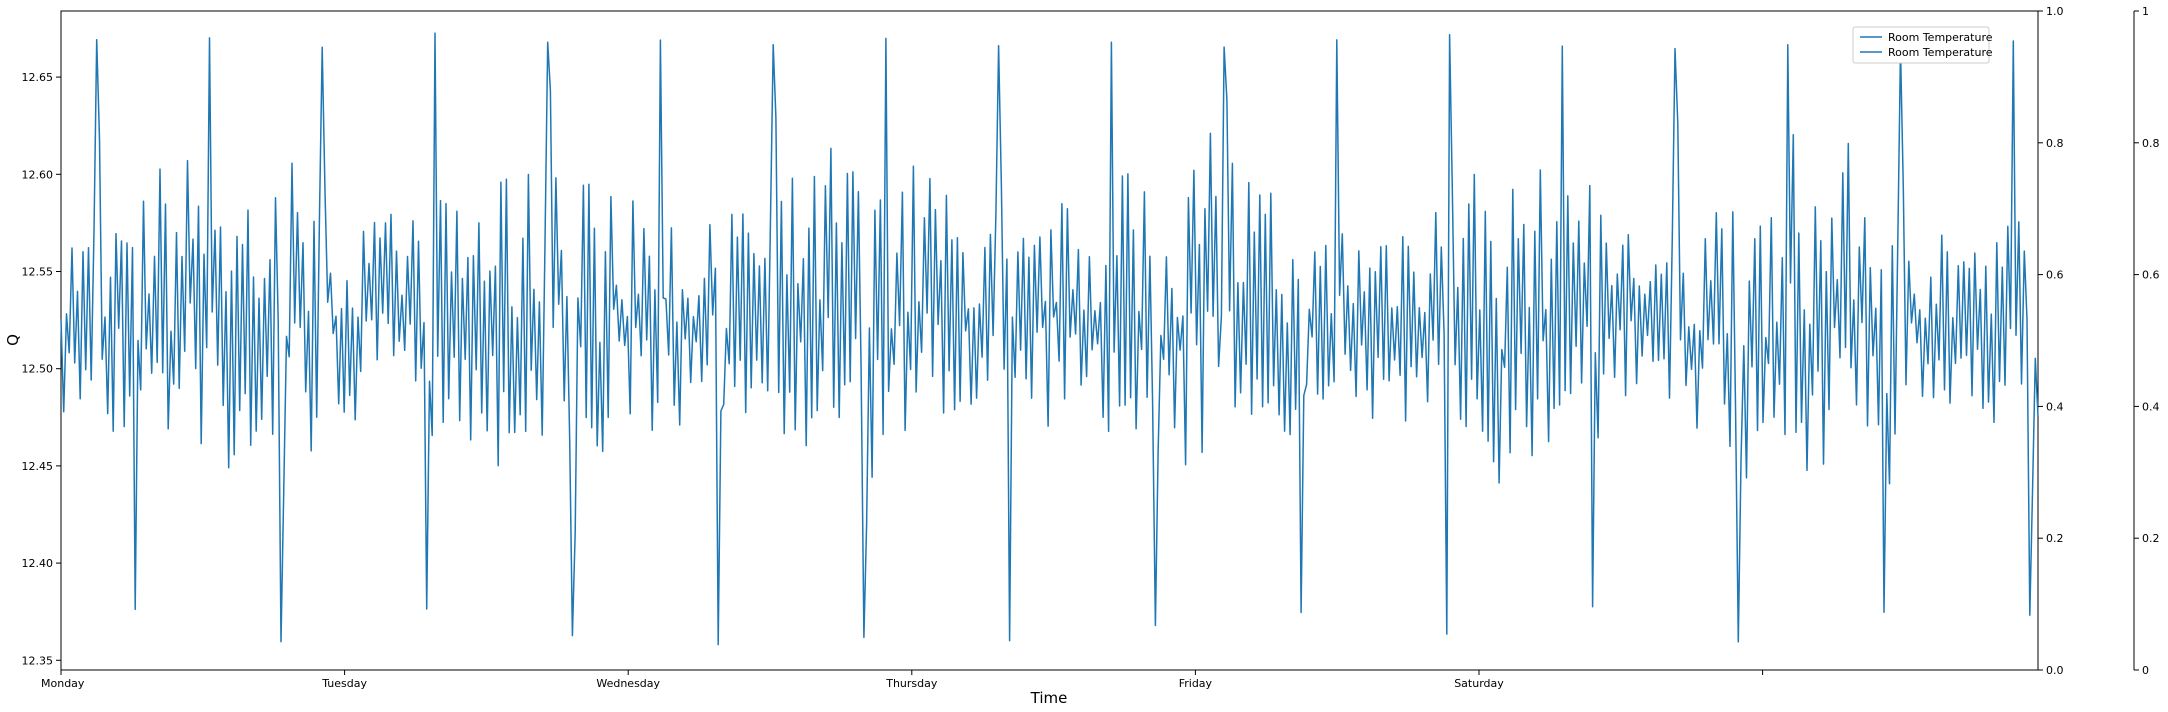 The height and width of the screenshot is (712, 2168). I want to click on x-tick-label: Tuesday, so click(344, 683).